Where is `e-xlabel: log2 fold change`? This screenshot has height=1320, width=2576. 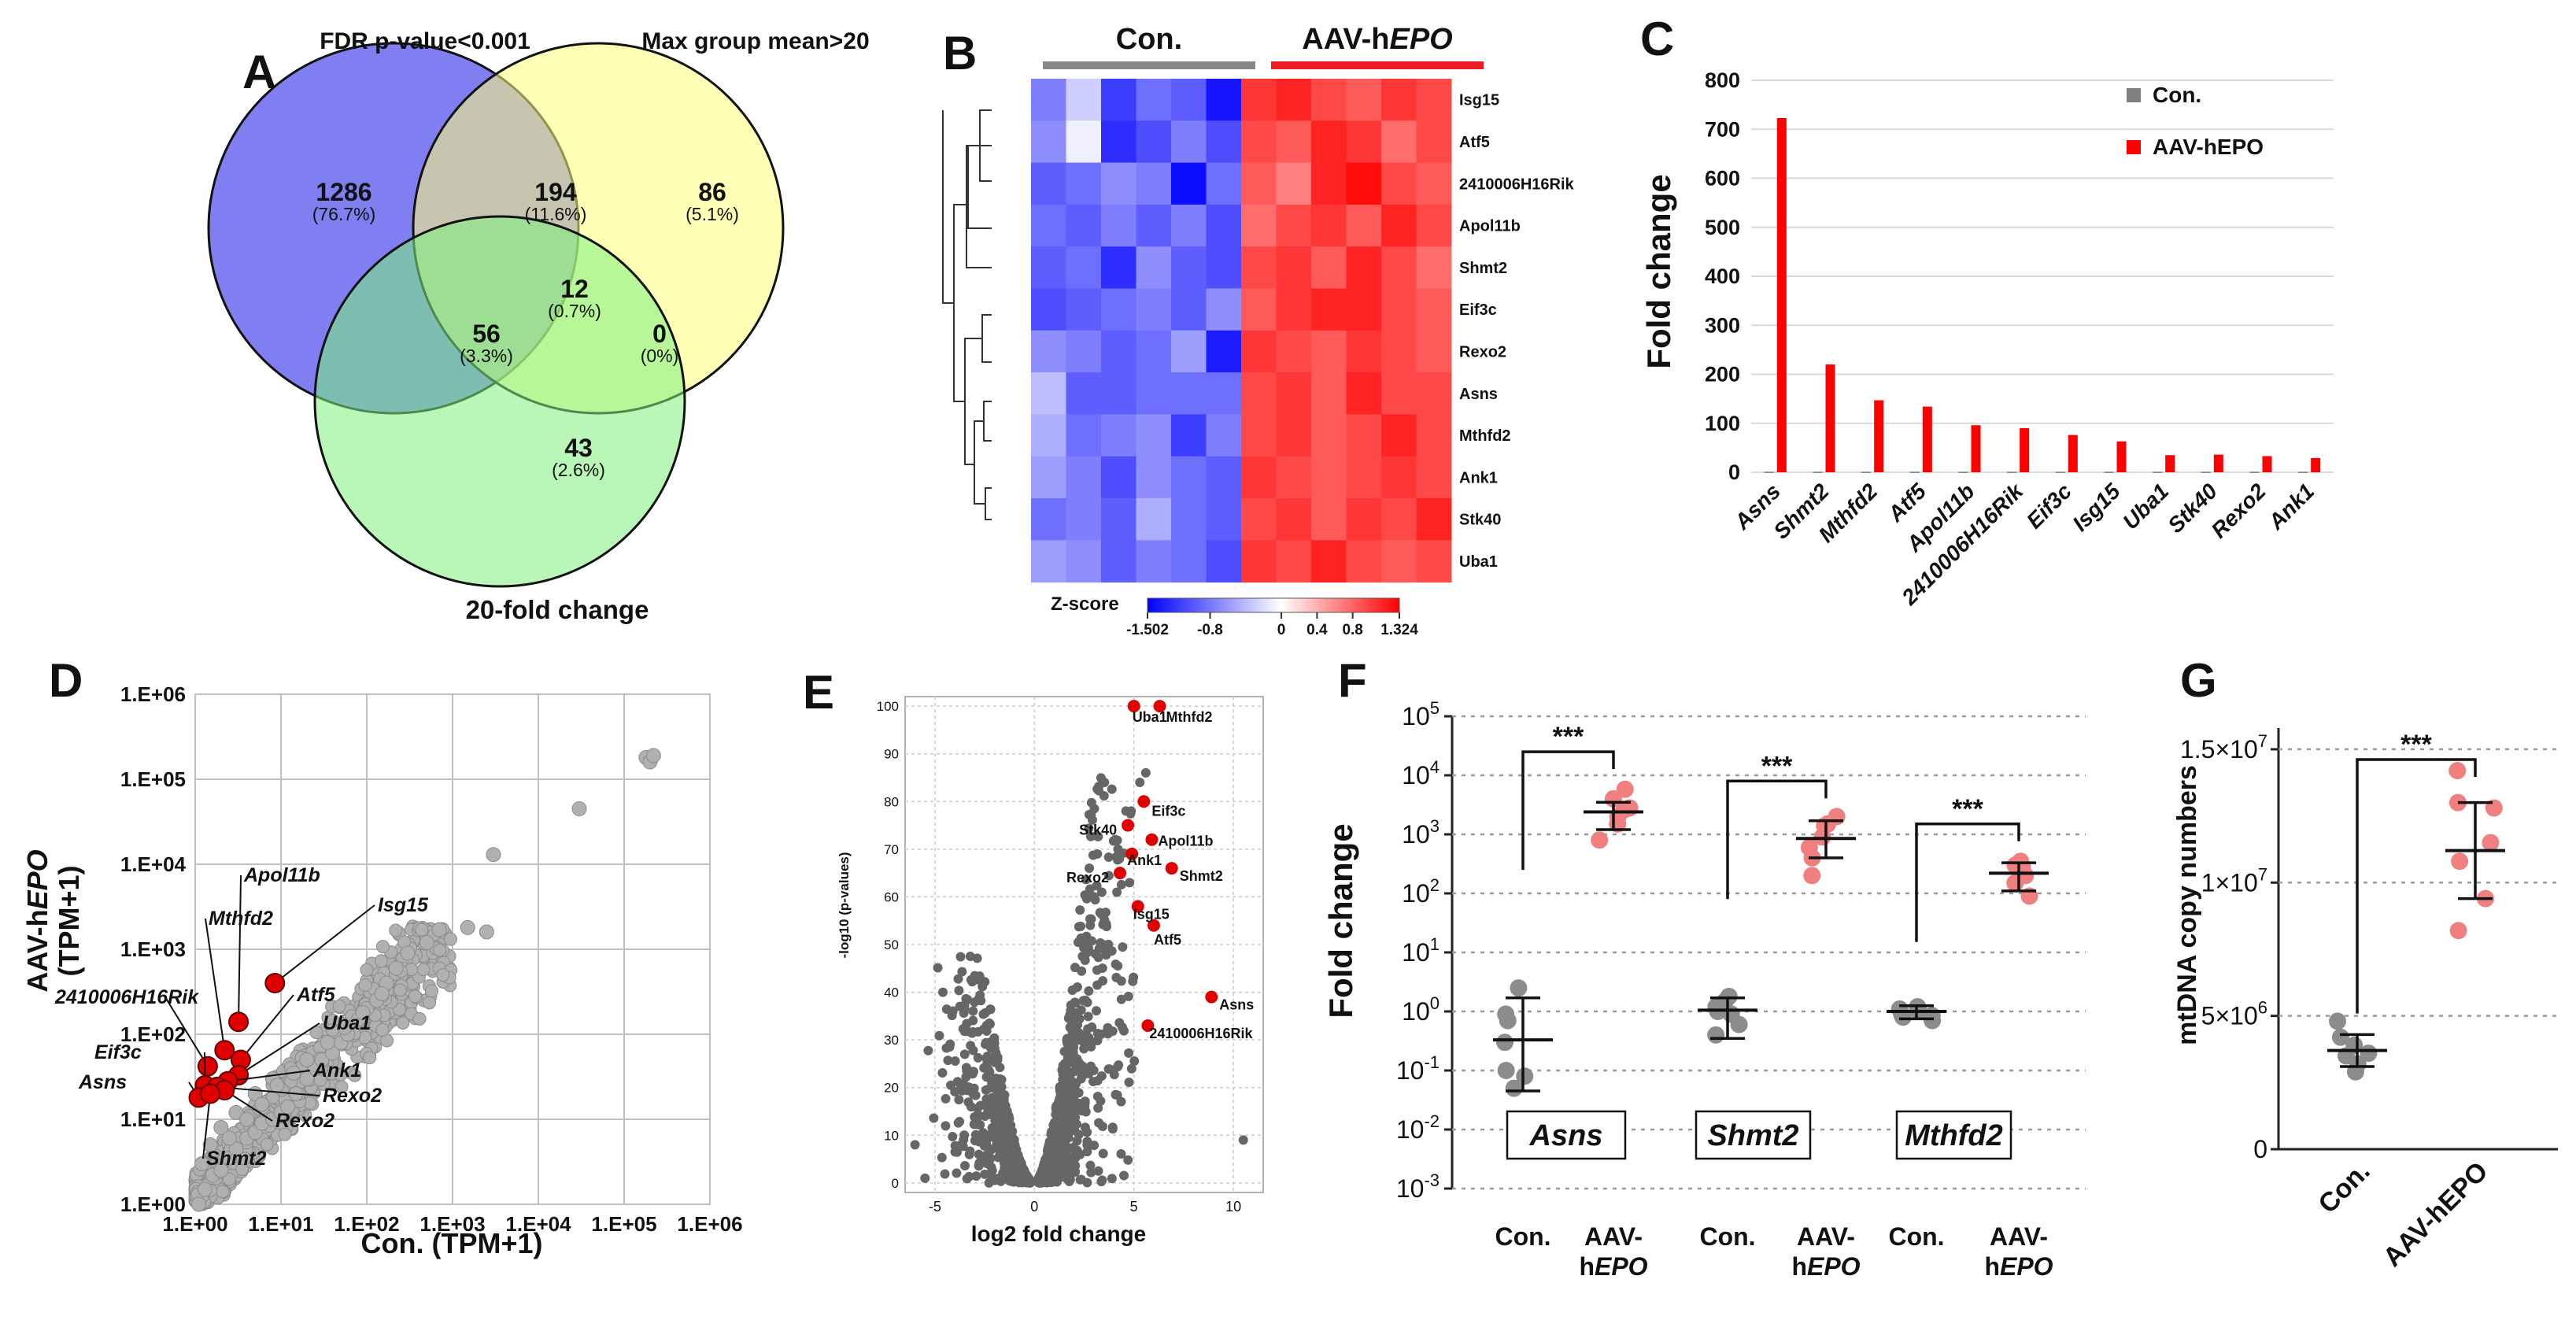
e-xlabel: log2 fold change is located at coordinates (1058, 1234).